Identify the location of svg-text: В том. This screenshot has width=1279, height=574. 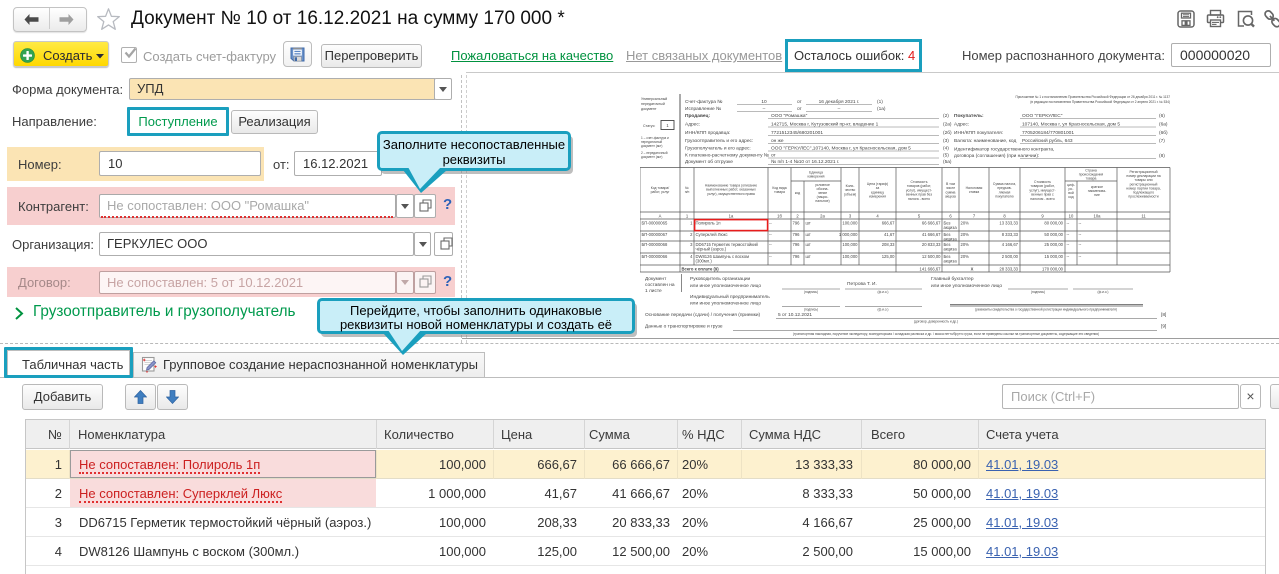
(951, 184).